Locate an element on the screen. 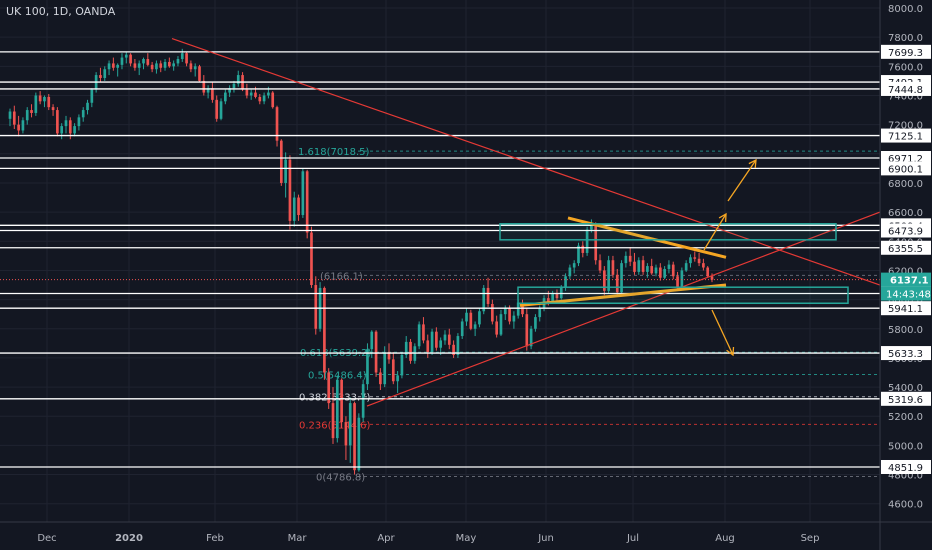 The width and height of the screenshot is (932, 550). y-tick-label: 5200.0 is located at coordinates (905, 417).